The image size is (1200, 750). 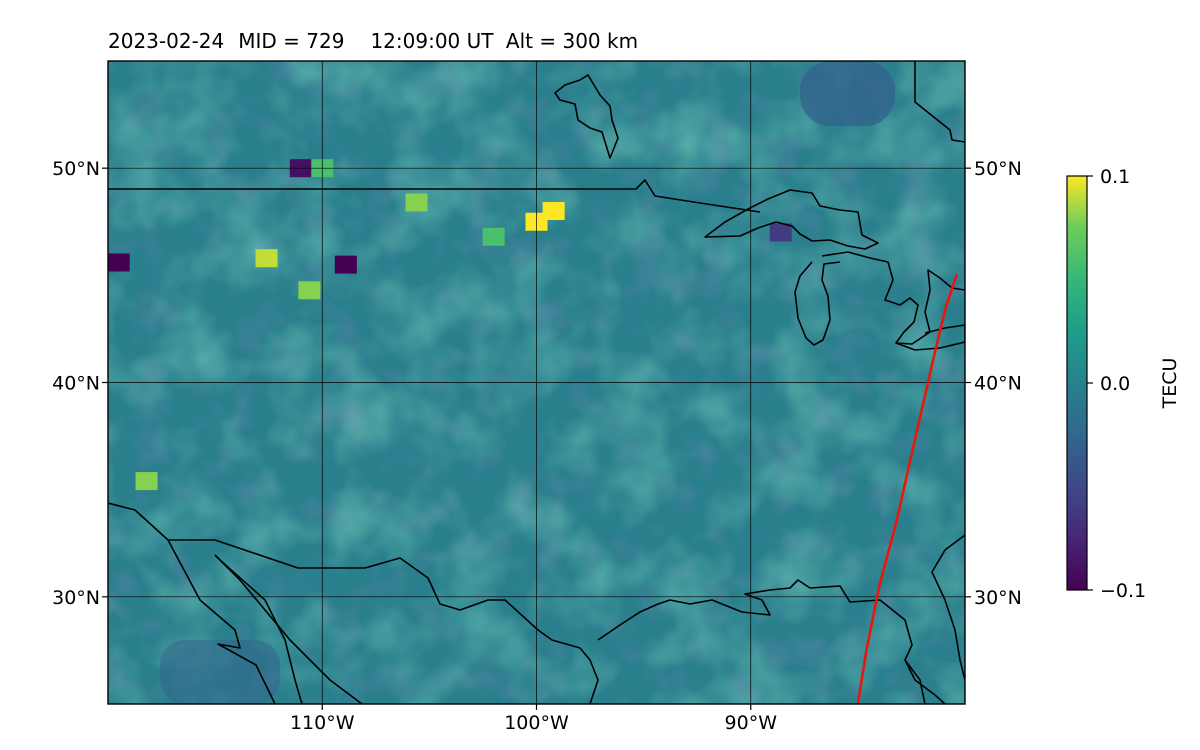 What do you see at coordinates (817, 303) in the screenshot?
I see `lake-michigan` at bounding box center [817, 303].